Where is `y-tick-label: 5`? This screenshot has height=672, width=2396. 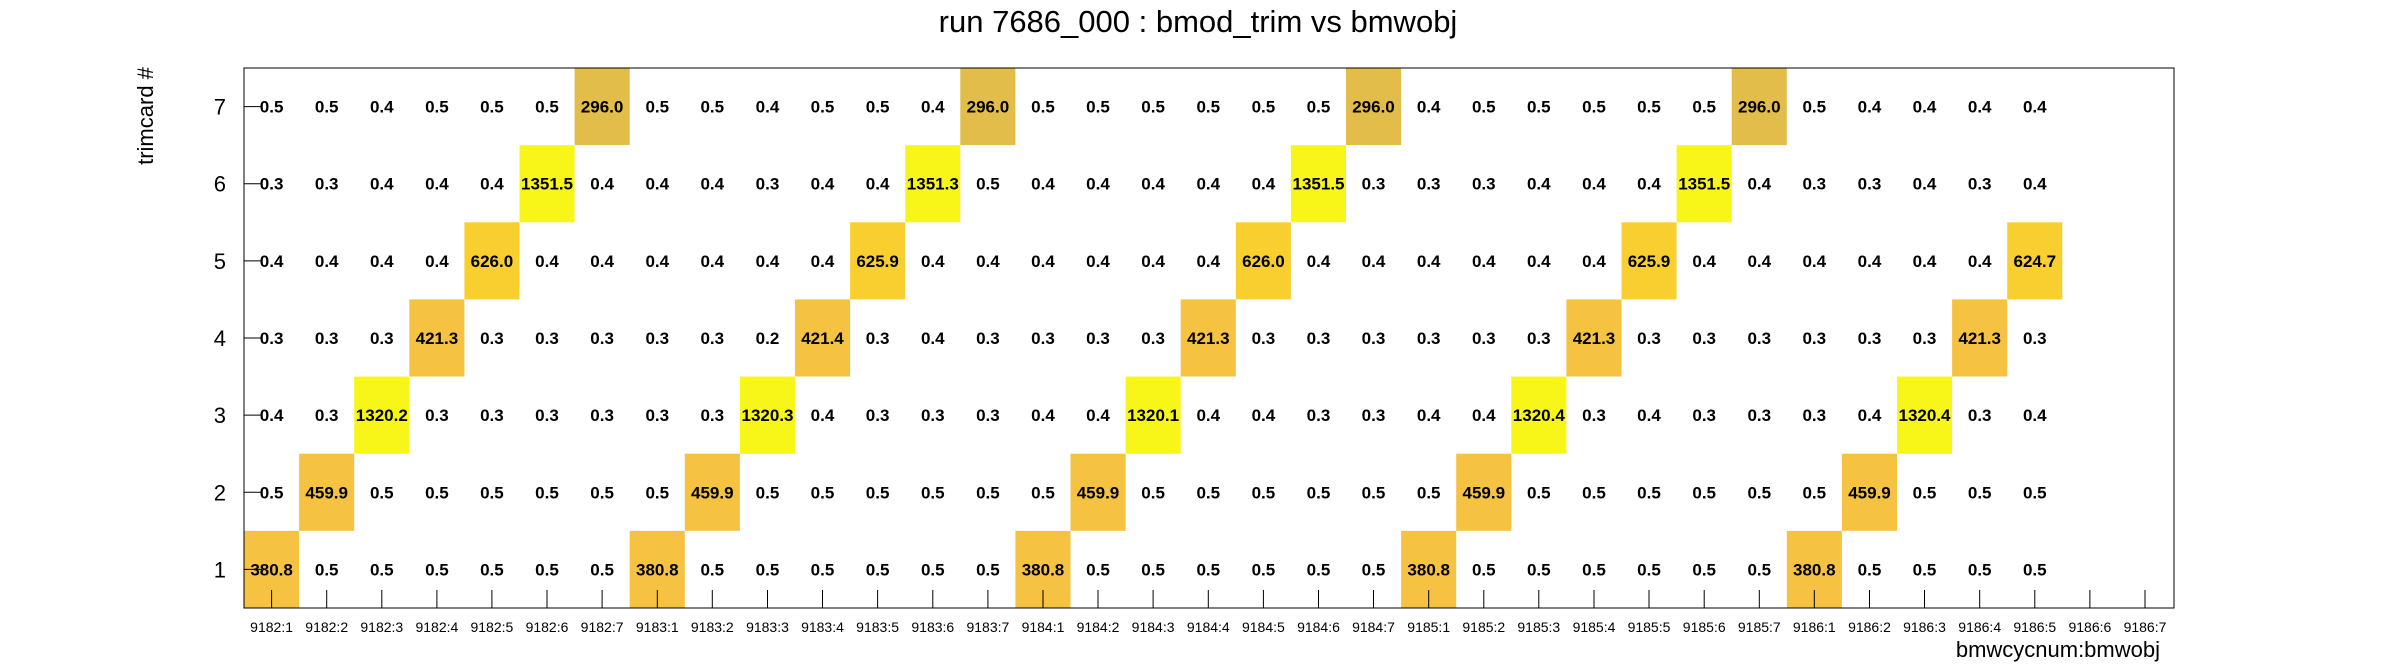 y-tick-label: 5 is located at coordinates (220, 261).